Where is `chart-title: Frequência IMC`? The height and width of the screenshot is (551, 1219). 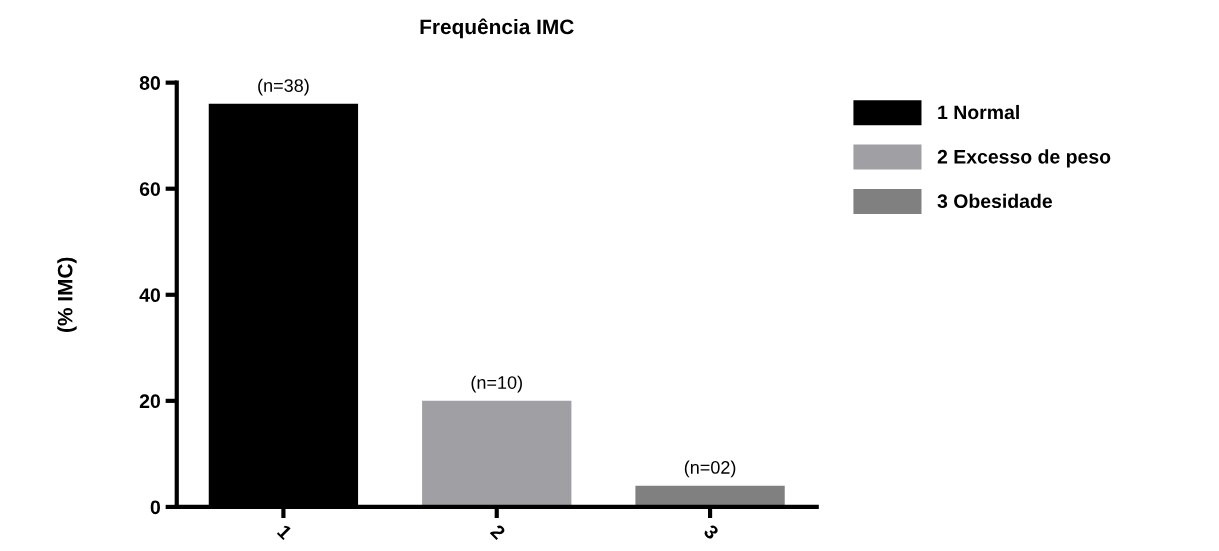 chart-title: Frequência IMC is located at coordinates (497, 28).